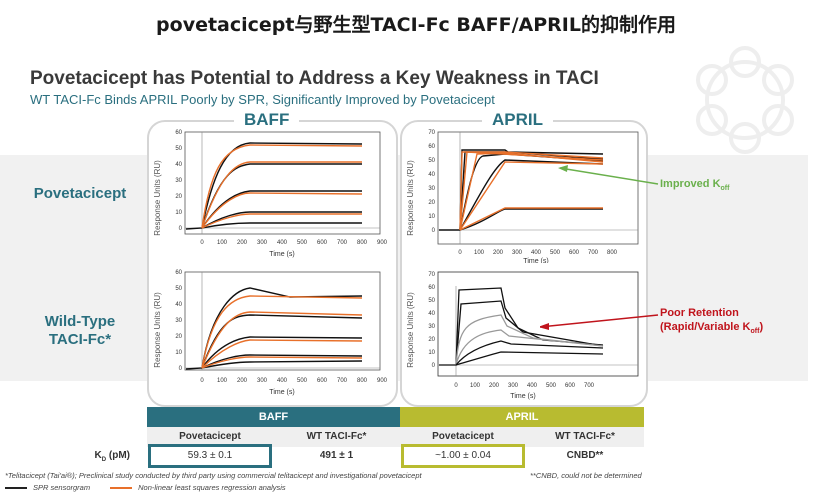 Image resolution: width=832 pixels, height=499 pixels. What do you see at coordinates (267, 120) in the screenshot?
I see `baff-title: BAFF` at bounding box center [267, 120].